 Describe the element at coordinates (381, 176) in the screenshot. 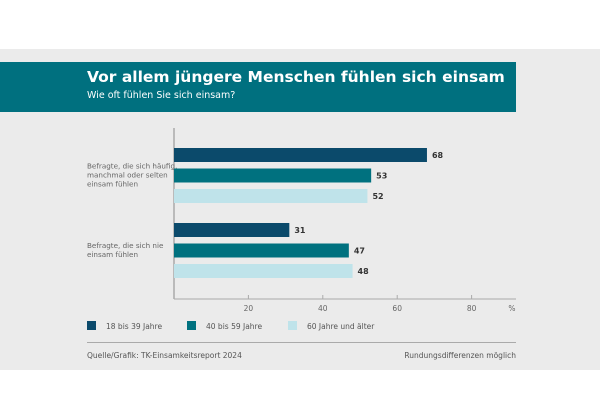

I see `data-label: 53` at that location.